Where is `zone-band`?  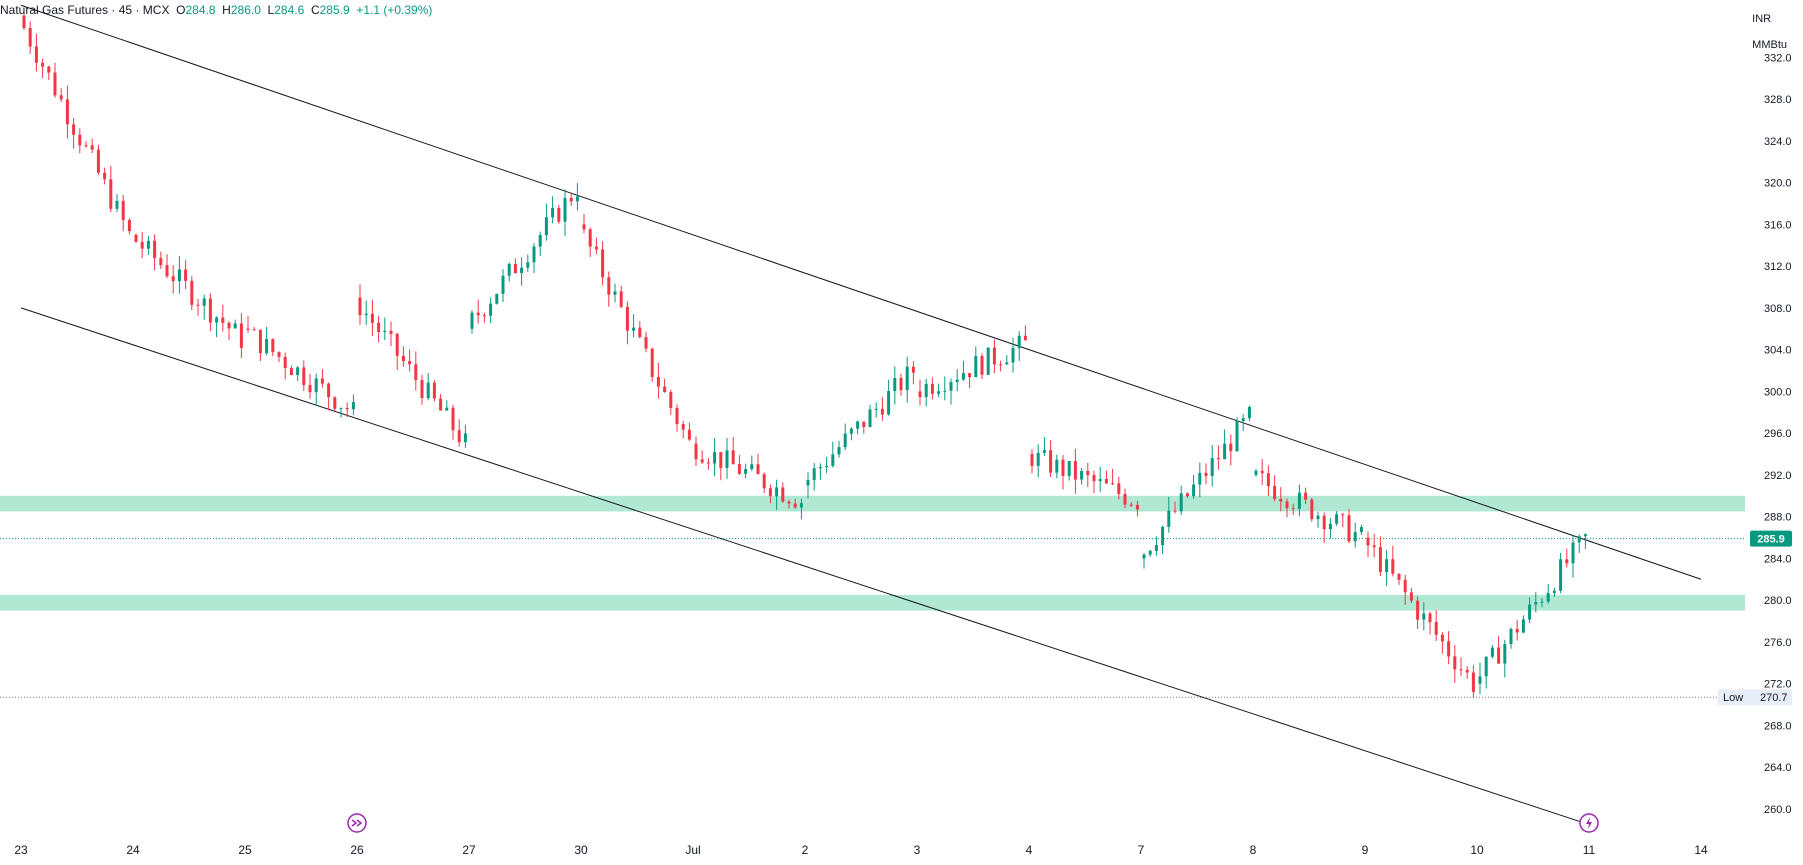 zone-band is located at coordinates (872, 503).